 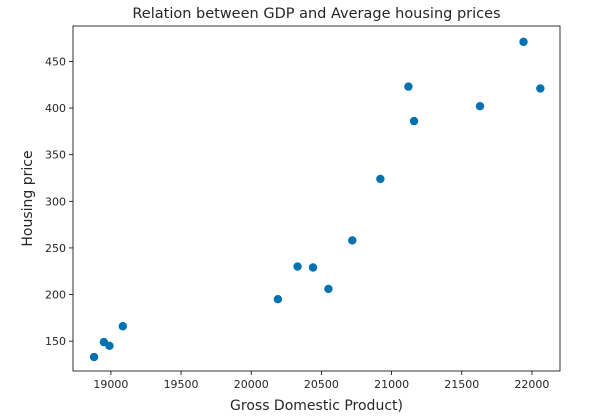 I want to click on y-tick-label: 400, so click(x=55, y=108).